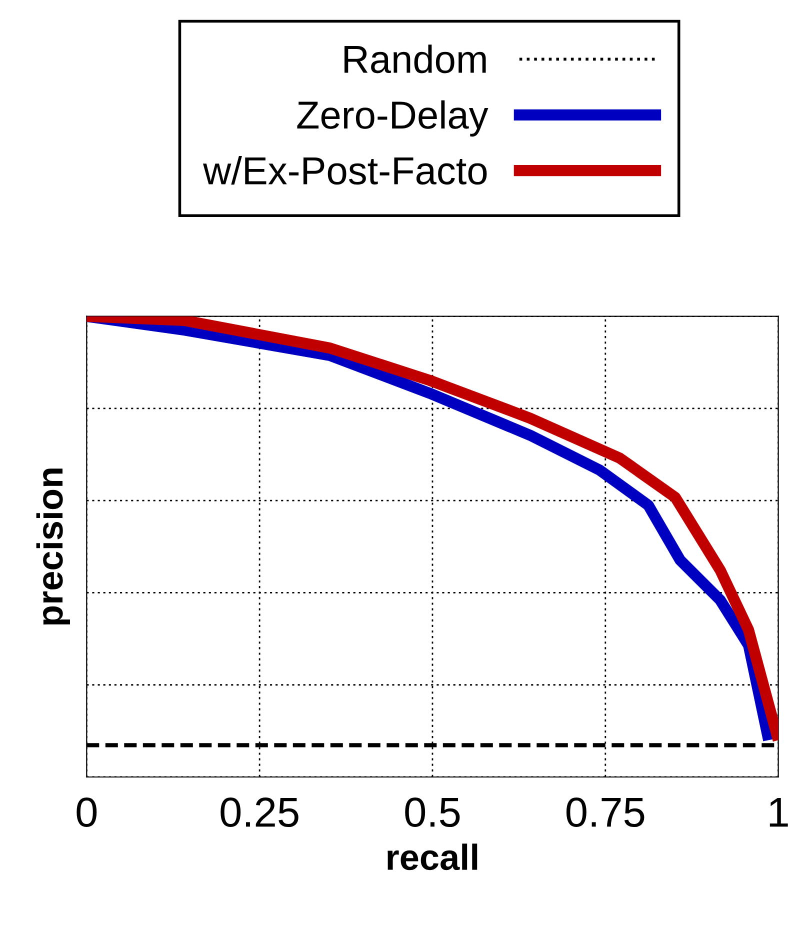 The image size is (795, 925). What do you see at coordinates (345, 170) in the screenshot?
I see `legend-label: w/Ex-Post-Facto` at bounding box center [345, 170].